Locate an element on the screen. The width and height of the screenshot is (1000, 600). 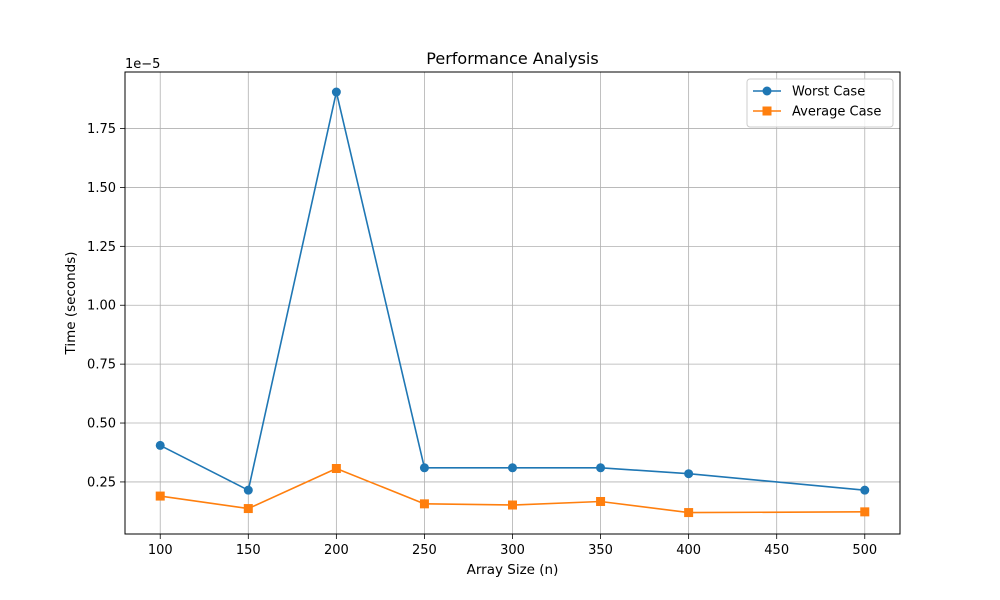
series-average-case is located at coordinates (512, 491).